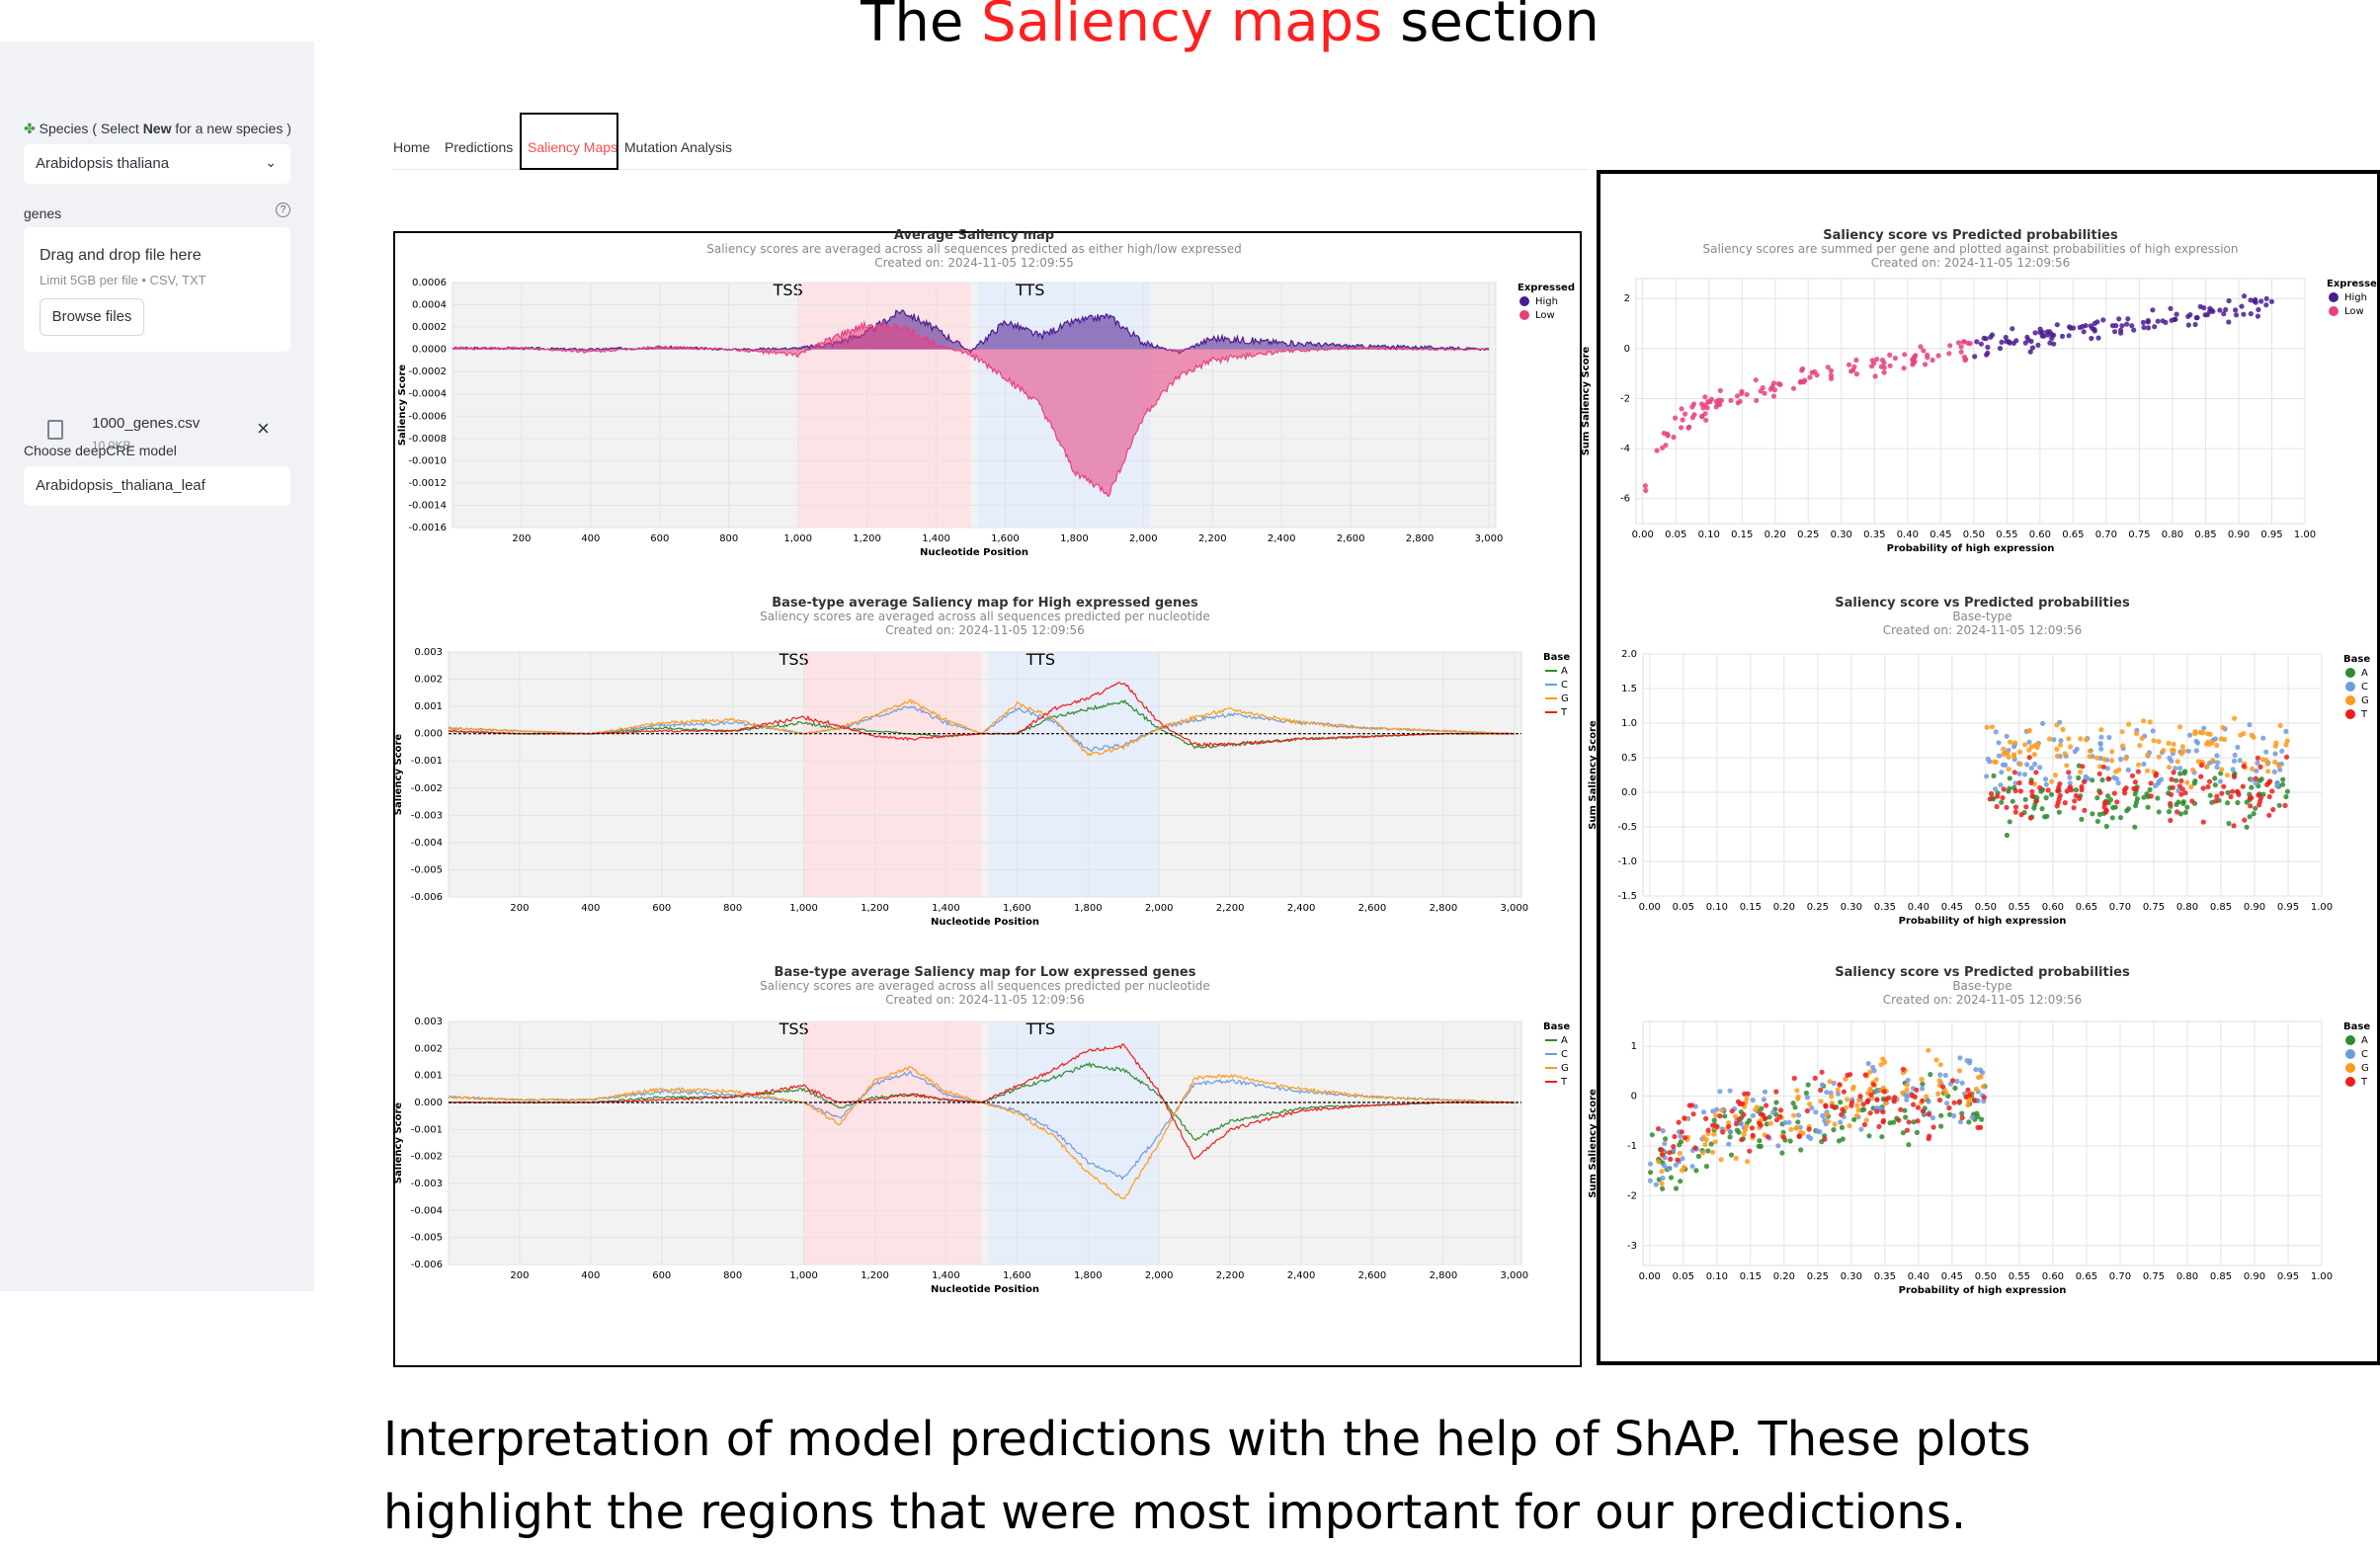 This screenshot has width=2380, height=1549. I want to click on browse-files-button: Browse files, so click(92, 317).